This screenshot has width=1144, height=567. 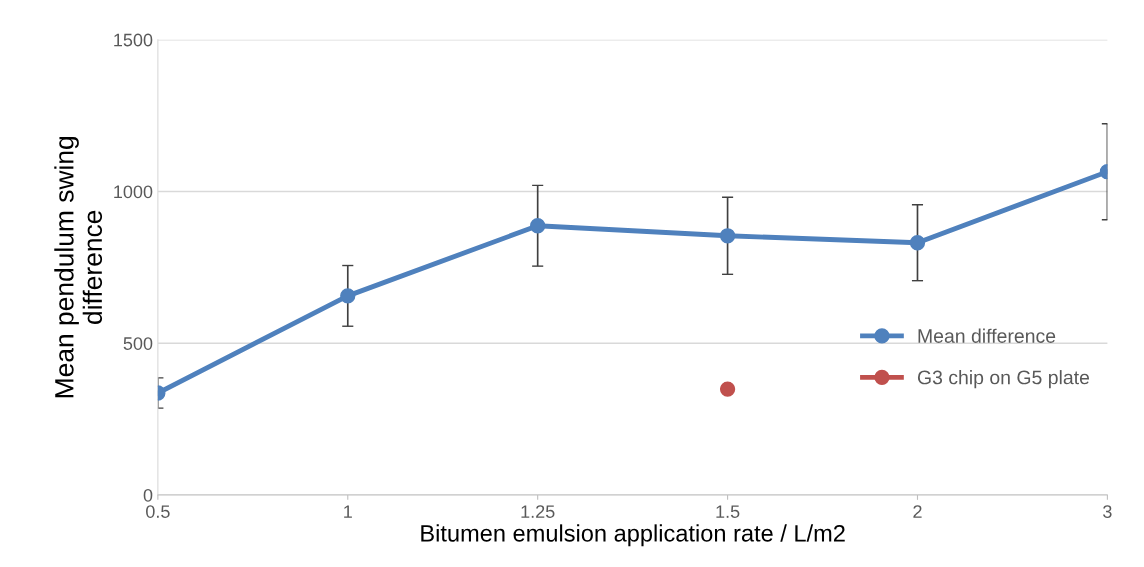 What do you see at coordinates (158, 511) in the screenshot?
I see `x-tick-label: 0.5` at bounding box center [158, 511].